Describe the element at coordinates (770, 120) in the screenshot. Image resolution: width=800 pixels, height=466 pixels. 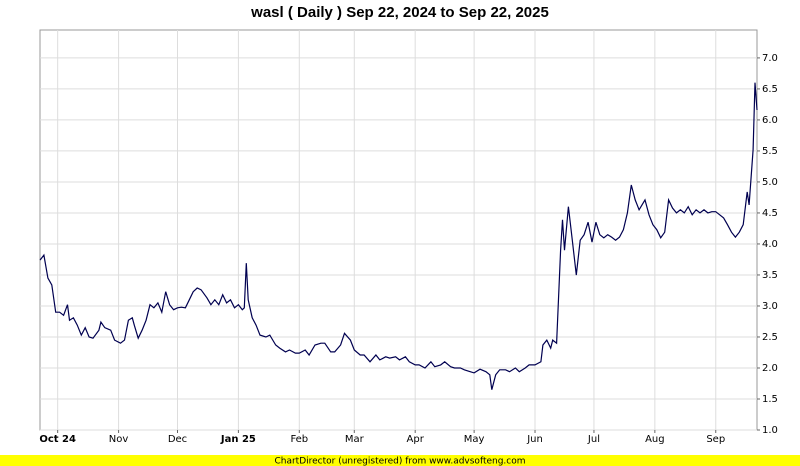
I see `y-tick-label: 6.0` at that location.